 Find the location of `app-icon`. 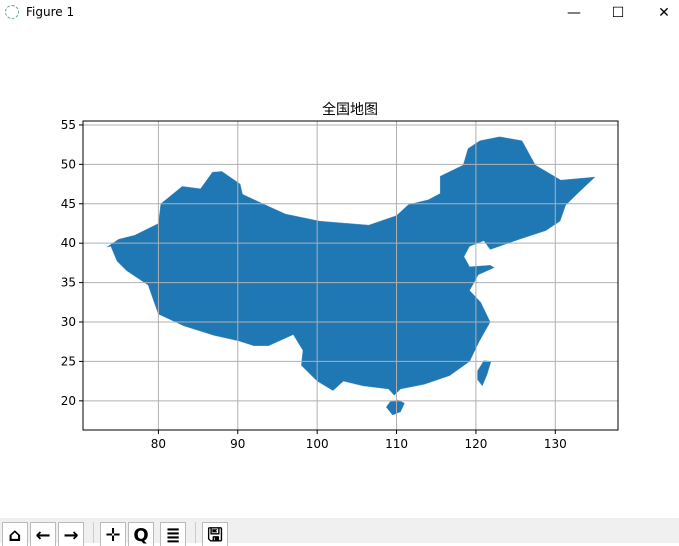

app-icon is located at coordinates (12, 12).